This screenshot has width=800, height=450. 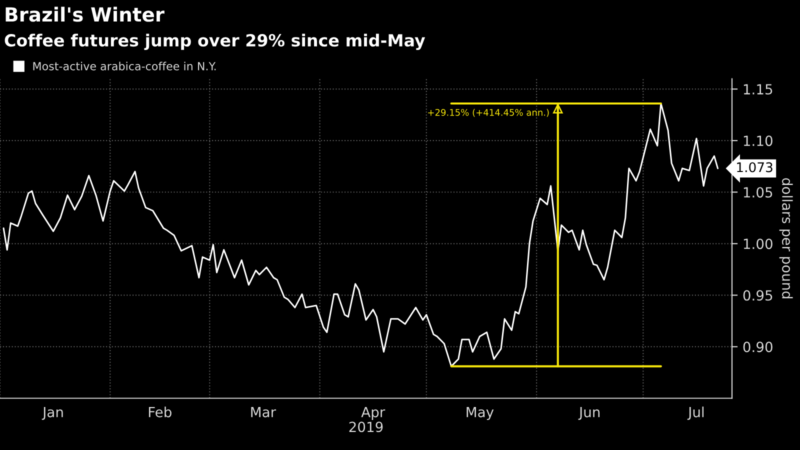 I want to click on x-tick-label: Mar, so click(x=263, y=412).